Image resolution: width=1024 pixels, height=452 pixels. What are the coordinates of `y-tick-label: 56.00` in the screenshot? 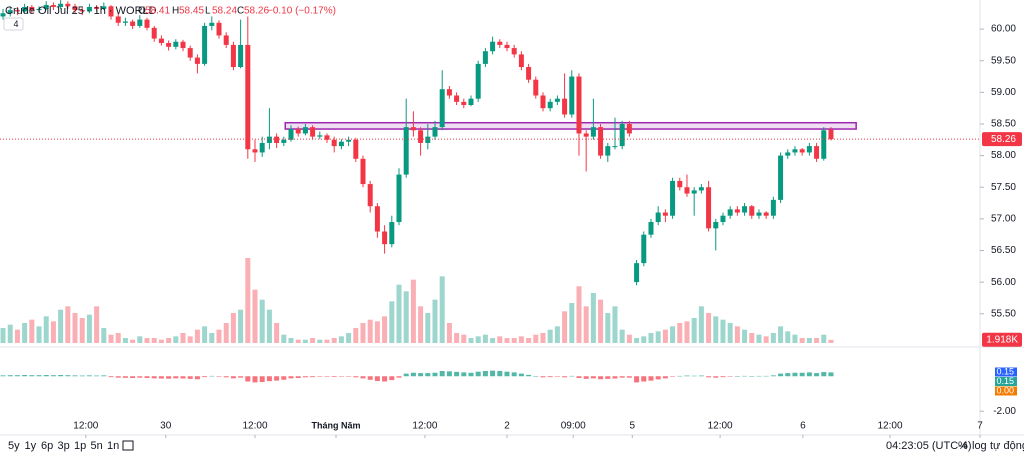 It's located at (1003, 282).